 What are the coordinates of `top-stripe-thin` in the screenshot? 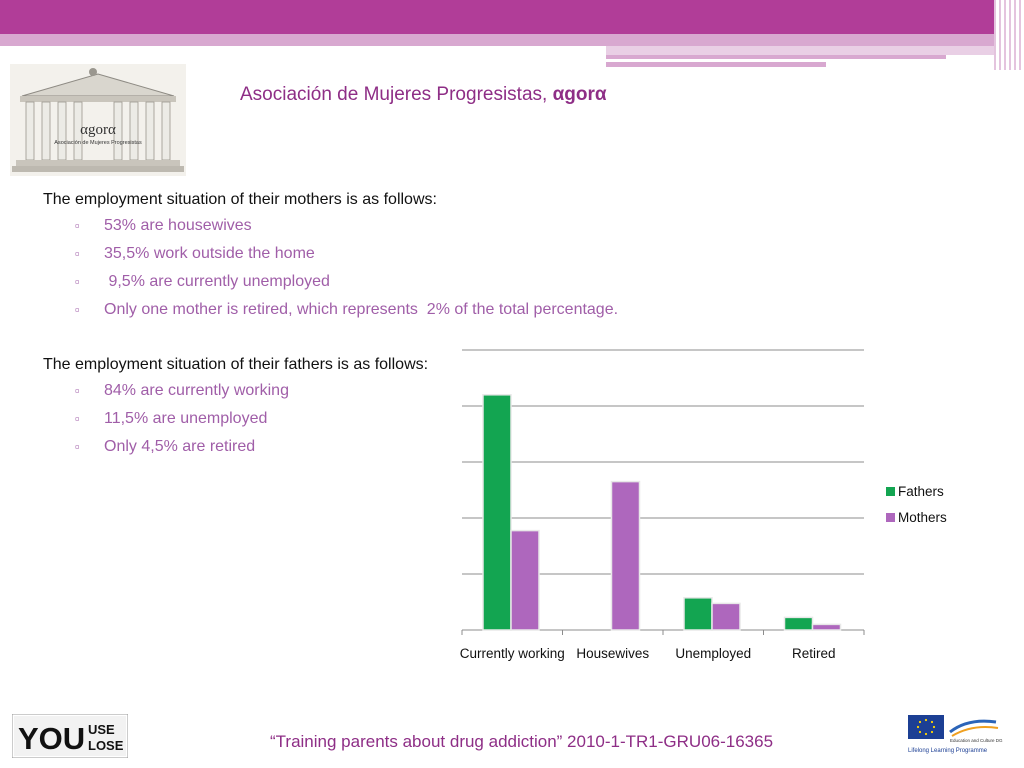 It's located at (776, 57).